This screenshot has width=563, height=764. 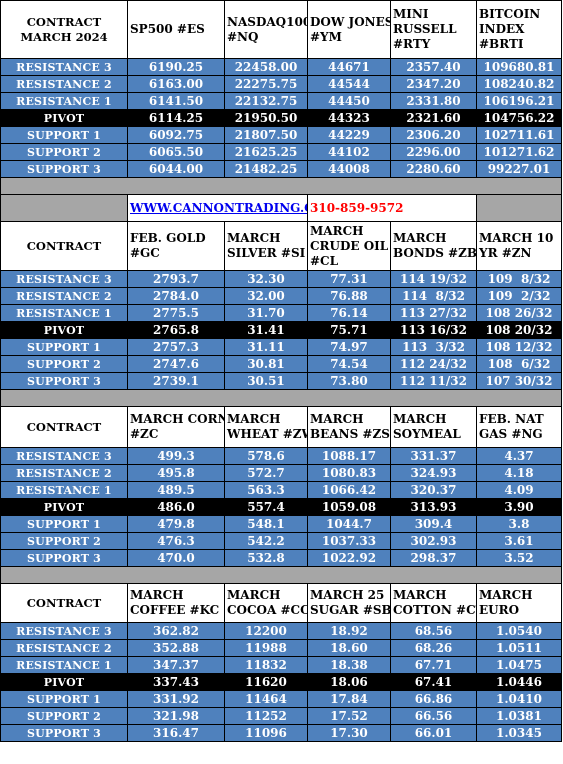 I want to click on level-value: 11620, so click(x=266, y=682).